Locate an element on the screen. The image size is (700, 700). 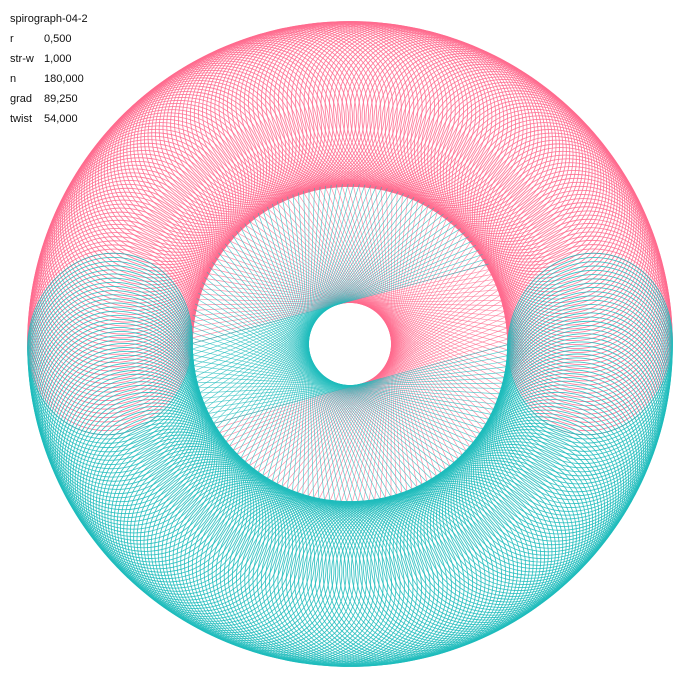
param-key: twist is located at coordinates (21, 119).